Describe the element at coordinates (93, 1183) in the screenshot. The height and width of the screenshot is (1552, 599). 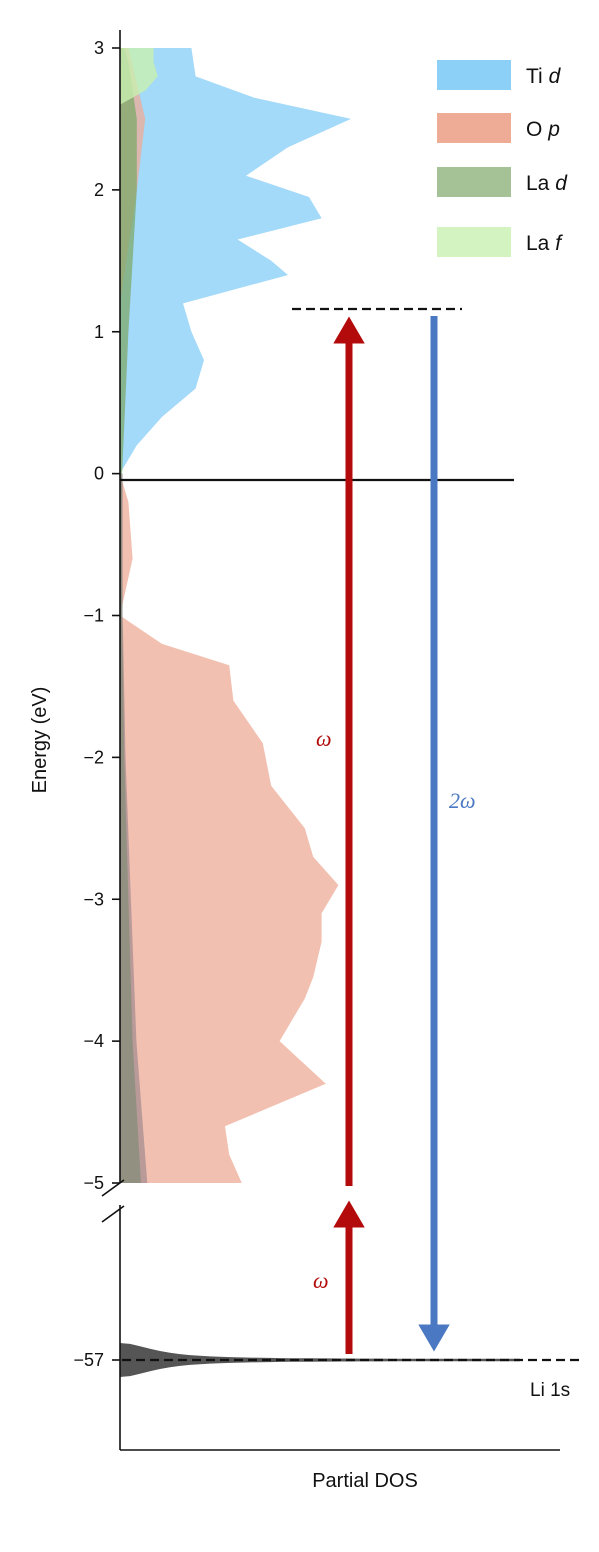
I see `y-tick-label: −5` at that location.